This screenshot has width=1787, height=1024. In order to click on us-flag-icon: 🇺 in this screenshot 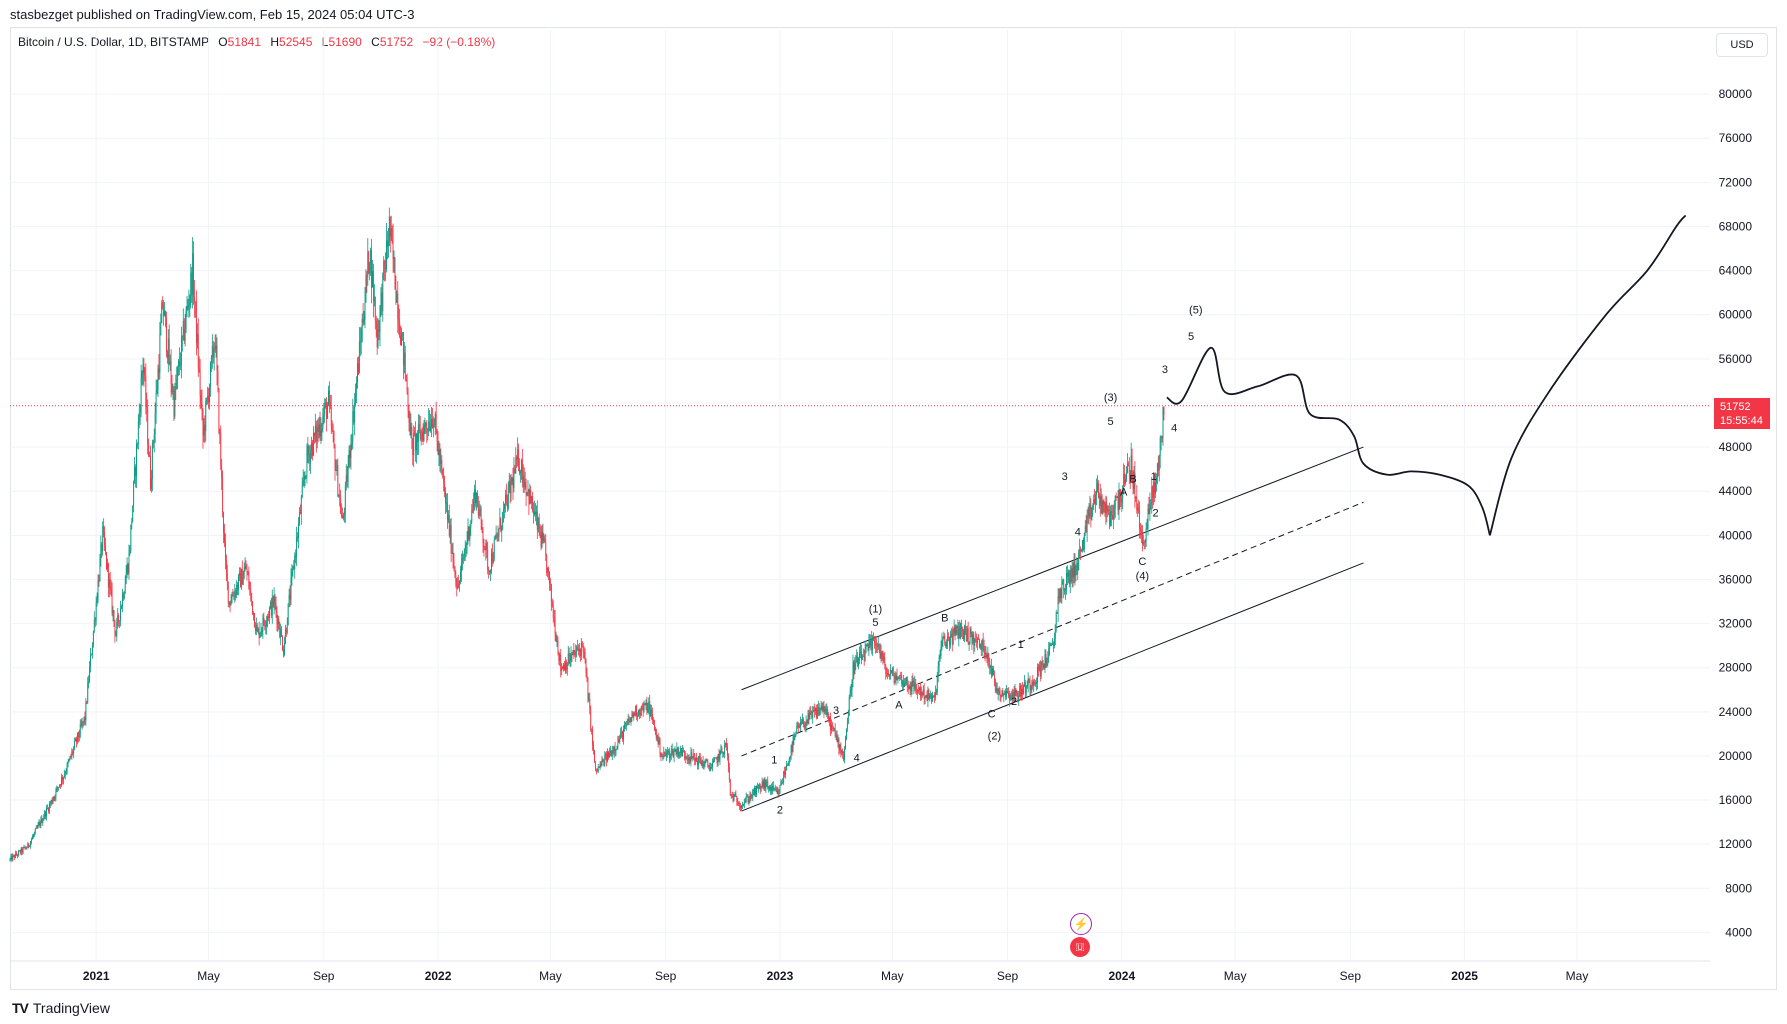, I will do `click(1080, 947)`.